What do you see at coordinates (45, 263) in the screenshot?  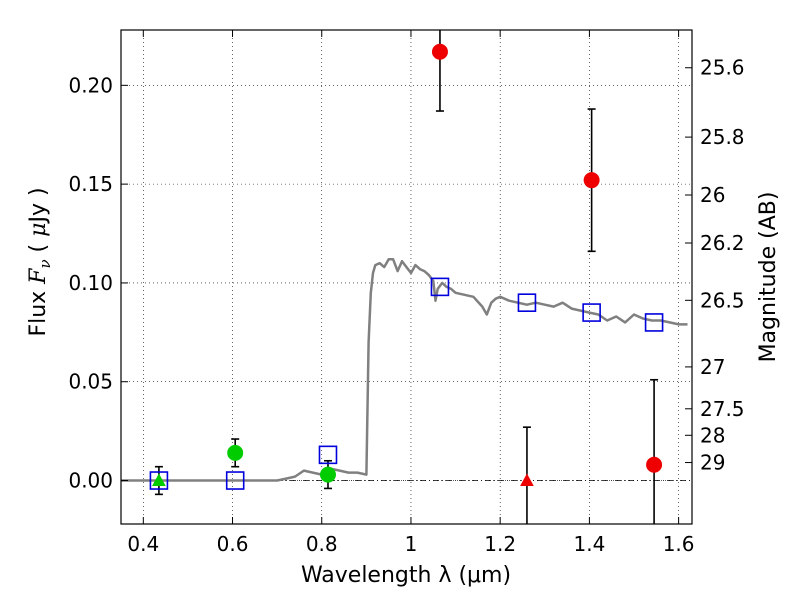 I see `y-axis-title-subscript: ν` at bounding box center [45, 263].